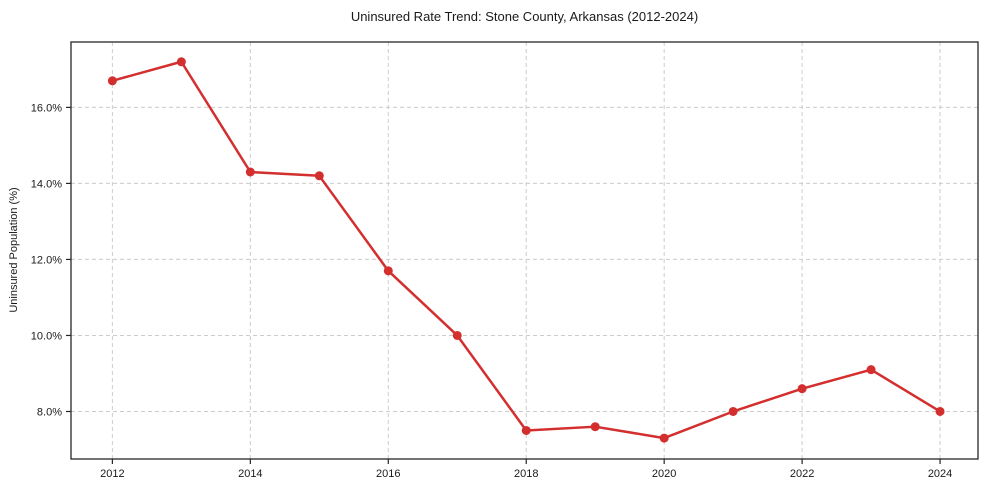  Describe the element at coordinates (112, 474) in the screenshot. I see `x-tick-label: 2012` at that location.